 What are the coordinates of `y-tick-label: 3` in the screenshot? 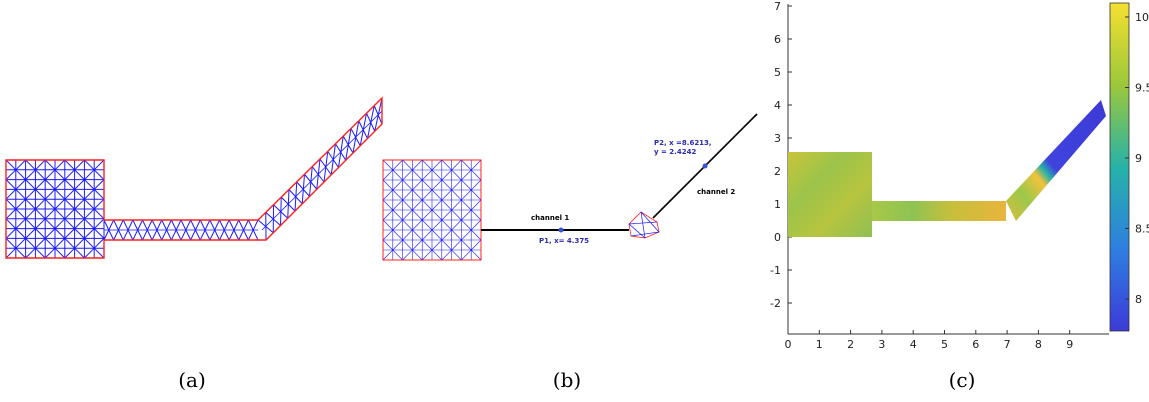 It's located at (777, 138).